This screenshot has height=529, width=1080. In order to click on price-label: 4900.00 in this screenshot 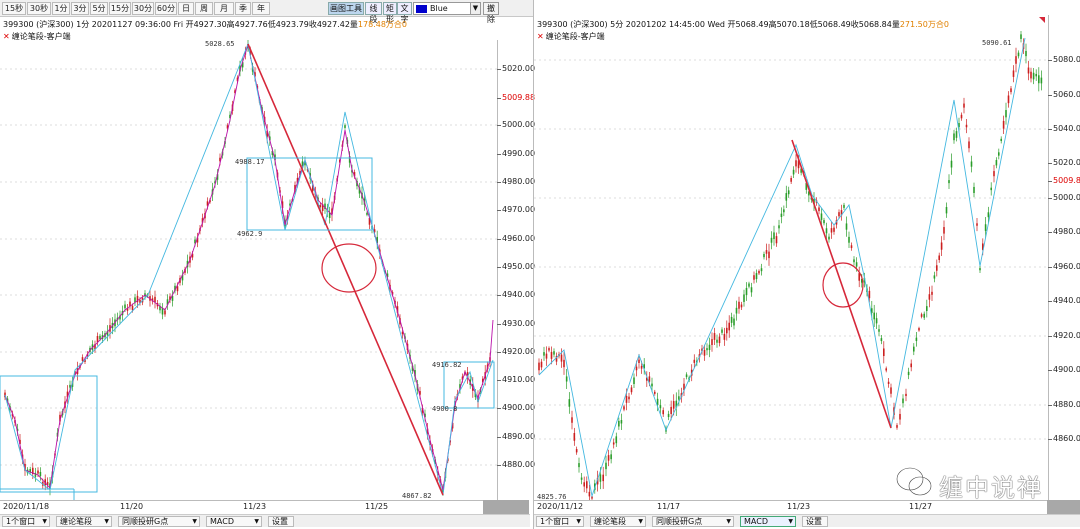, I will do `click(519, 407)`.